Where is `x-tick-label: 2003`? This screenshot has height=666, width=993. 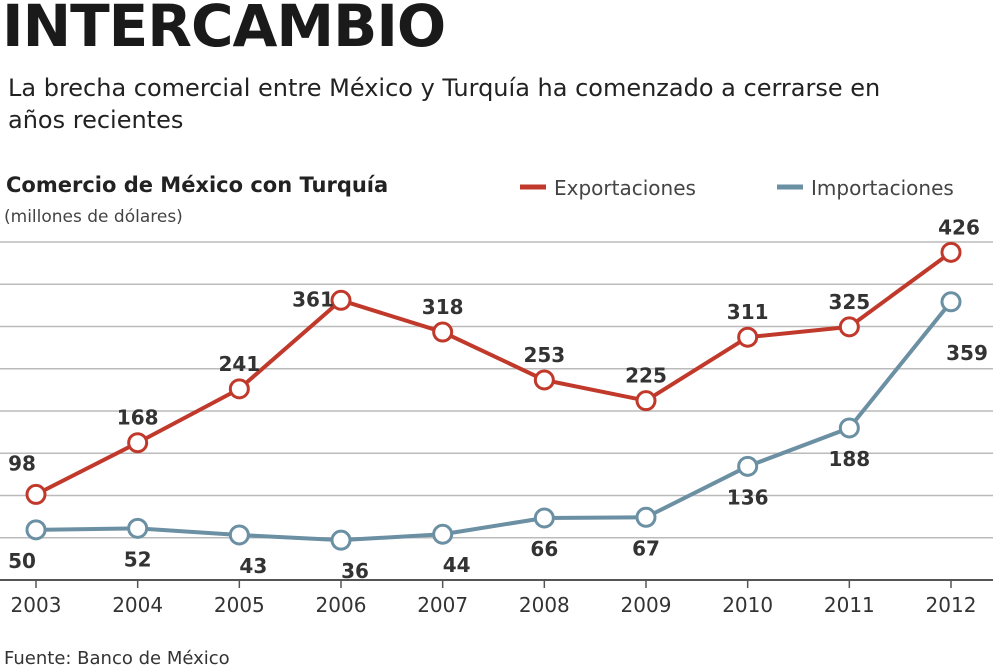 x-tick-label: 2003 is located at coordinates (36, 605).